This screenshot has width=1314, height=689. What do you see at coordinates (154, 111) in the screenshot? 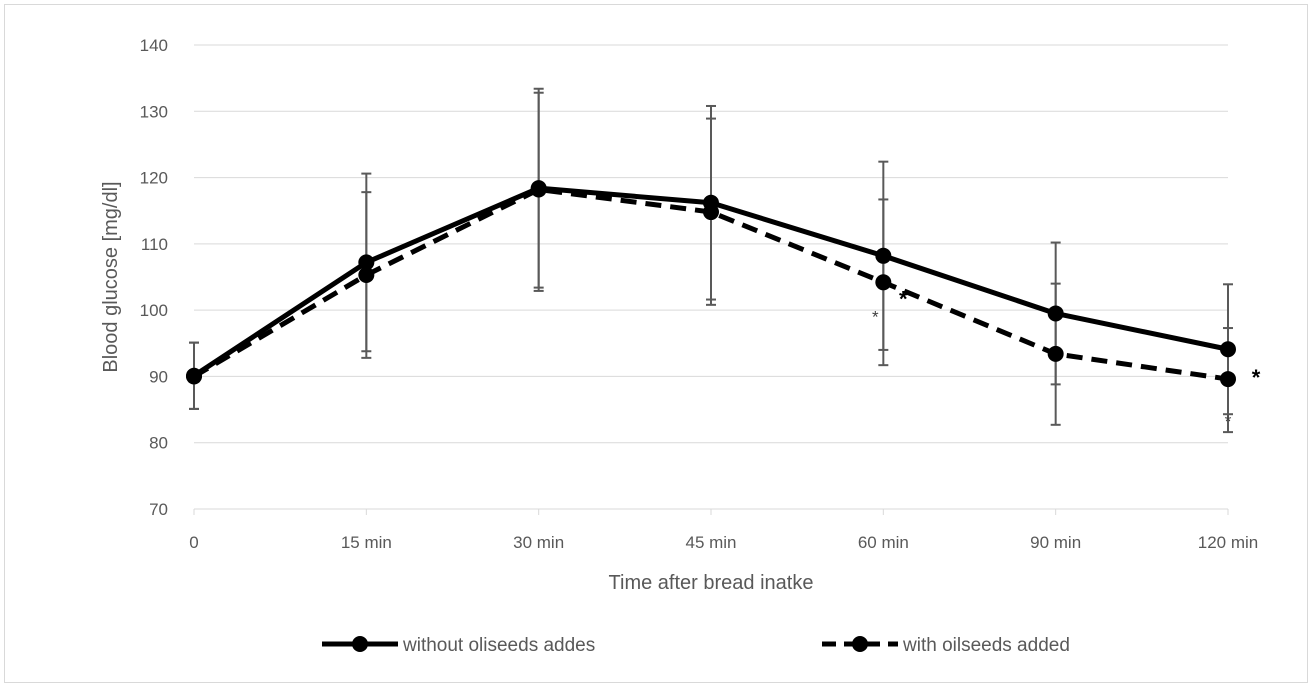
I see `y-tick-label-130: 130` at bounding box center [154, 111].